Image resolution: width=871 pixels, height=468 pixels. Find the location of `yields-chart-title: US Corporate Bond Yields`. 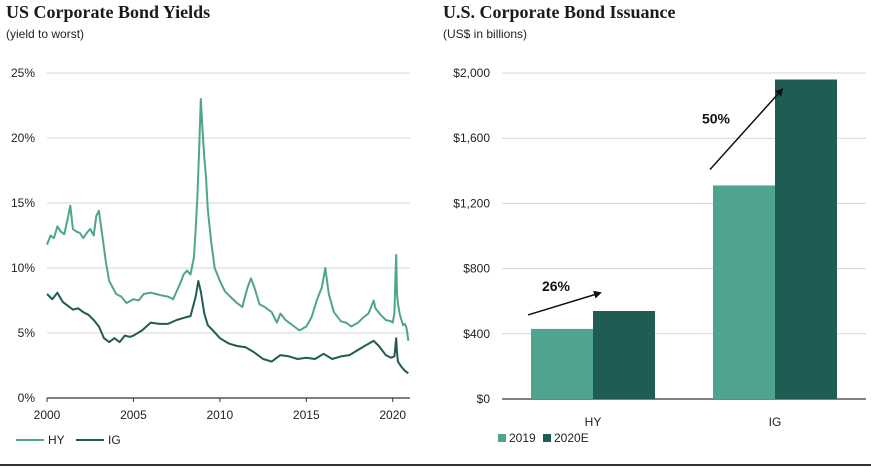

yields-chart-title: US Corporate Bond Yields is located at coordinates (108, 12).